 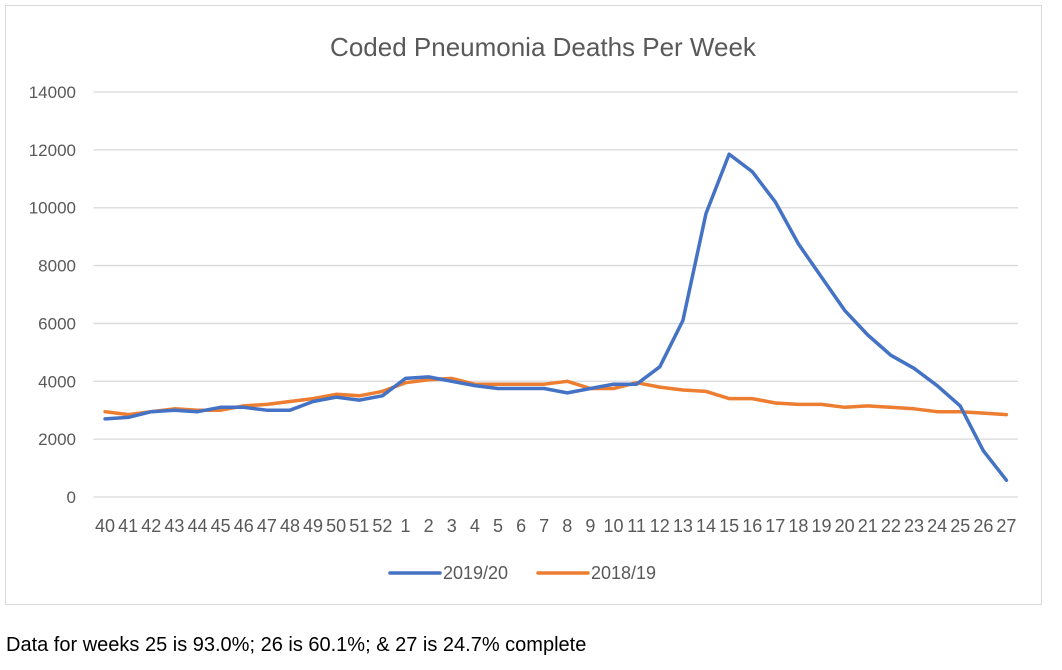 I want to click on x-tick-label: 40, so click(x=105, y=526).